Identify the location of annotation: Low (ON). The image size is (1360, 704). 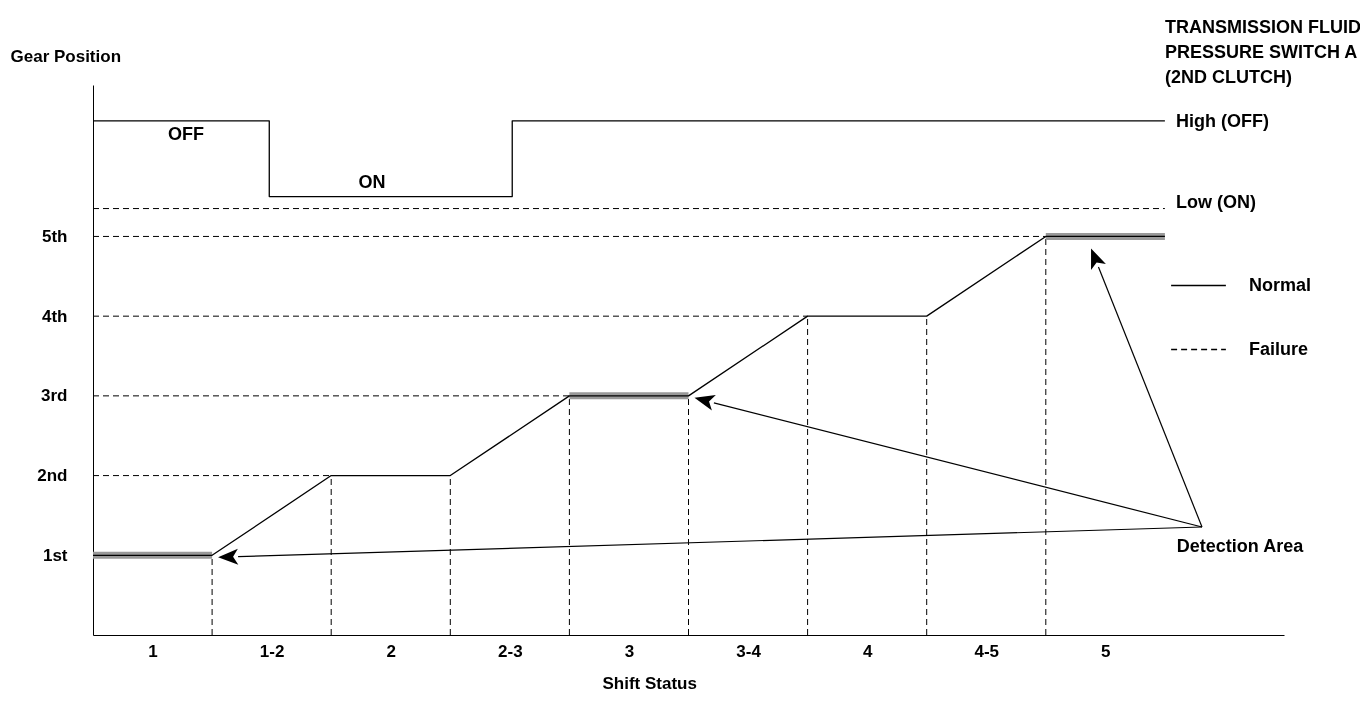
(1216, 202).